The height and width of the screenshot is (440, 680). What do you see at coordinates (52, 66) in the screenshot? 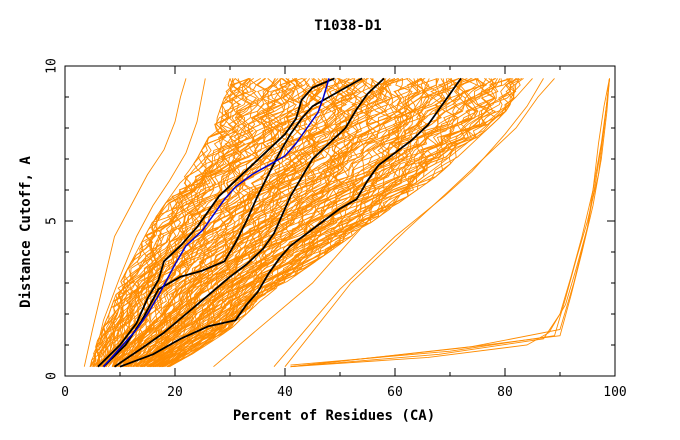
I see `y-tick-label: 10` at bounding box center [52, 66].